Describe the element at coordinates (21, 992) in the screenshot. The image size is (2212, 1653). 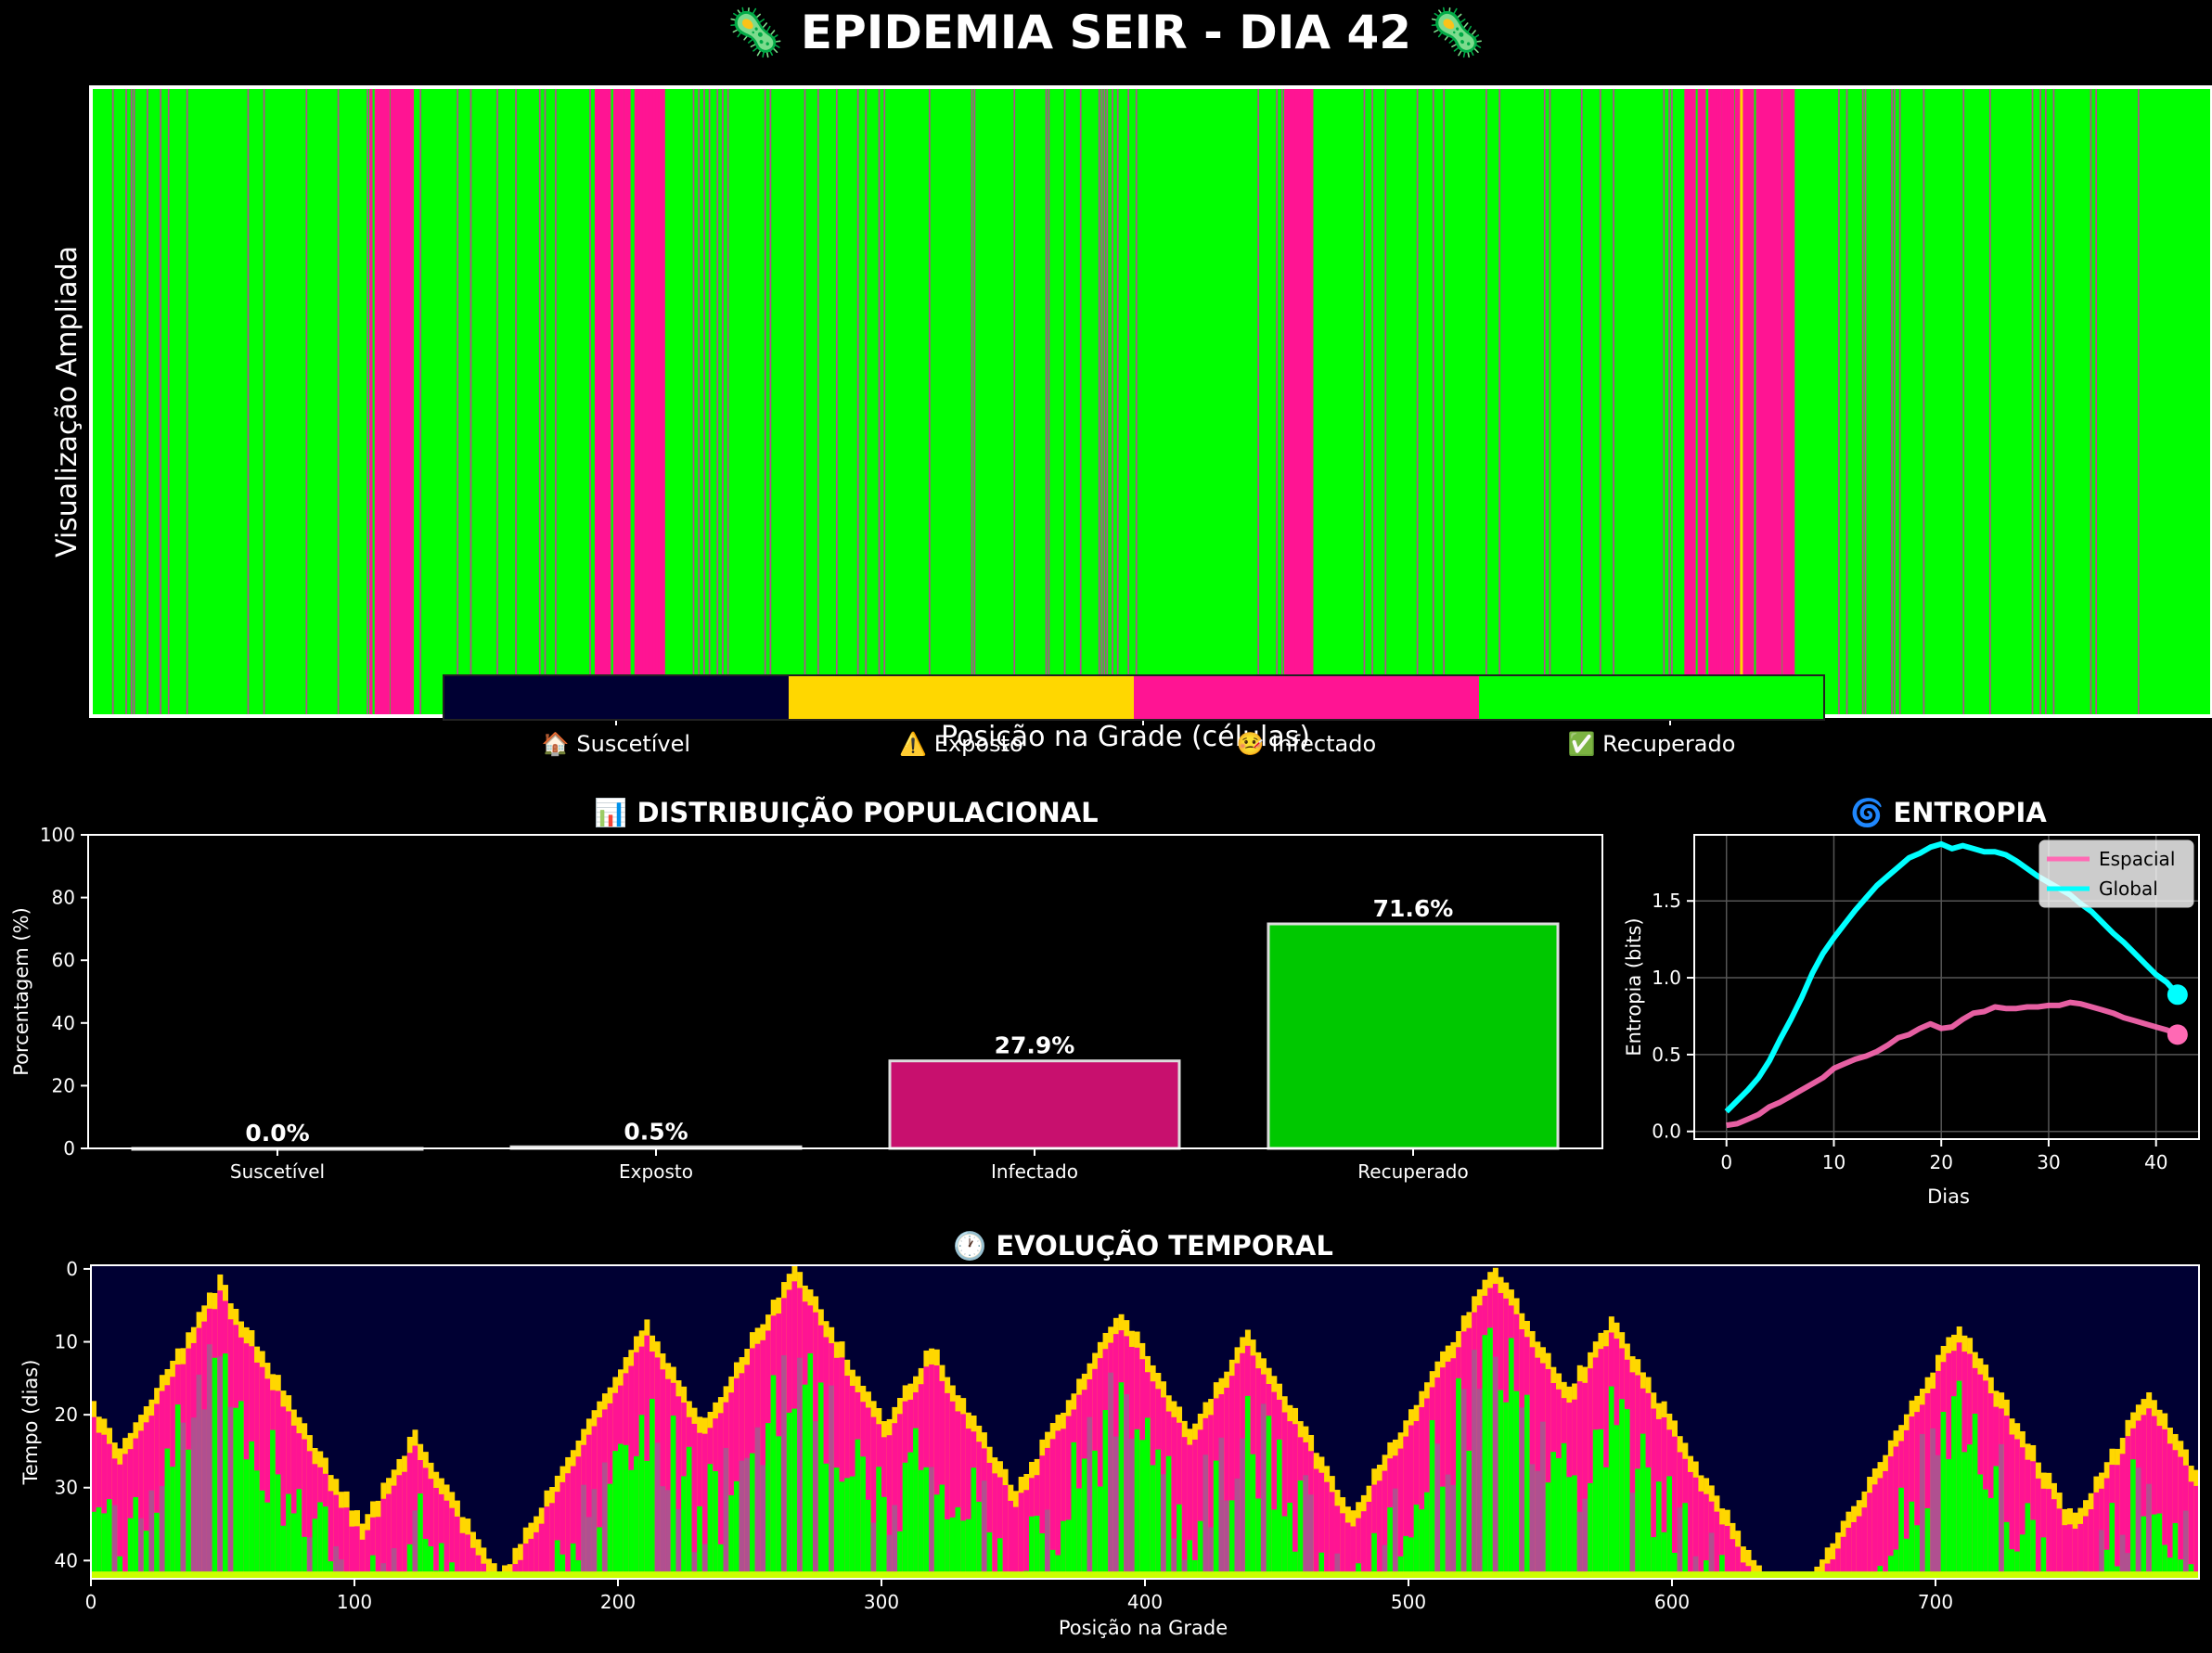
I see `bar-ylabel: Porcentagem (%)` at that location.